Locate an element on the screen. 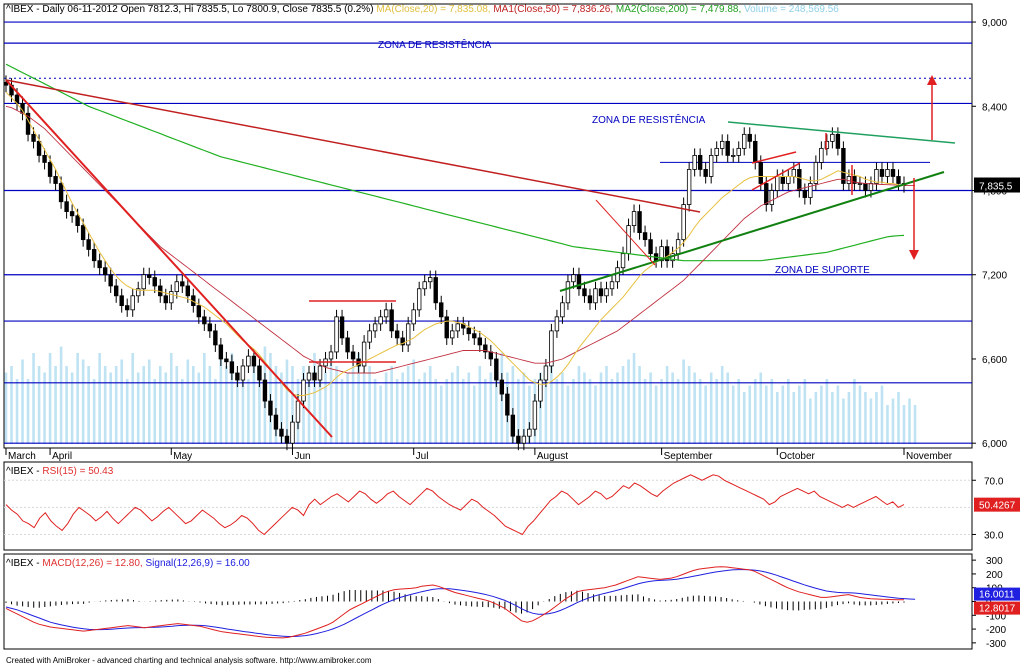 This screenshot has width=1024, height=667. target-up-arrowhead is located at coordinates (932, 80).